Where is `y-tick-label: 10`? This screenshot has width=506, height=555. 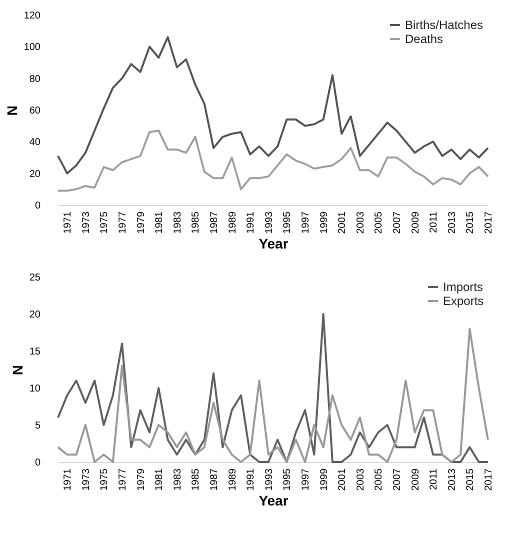 y-tick-label: 10 is located at coordinates (35, 389).